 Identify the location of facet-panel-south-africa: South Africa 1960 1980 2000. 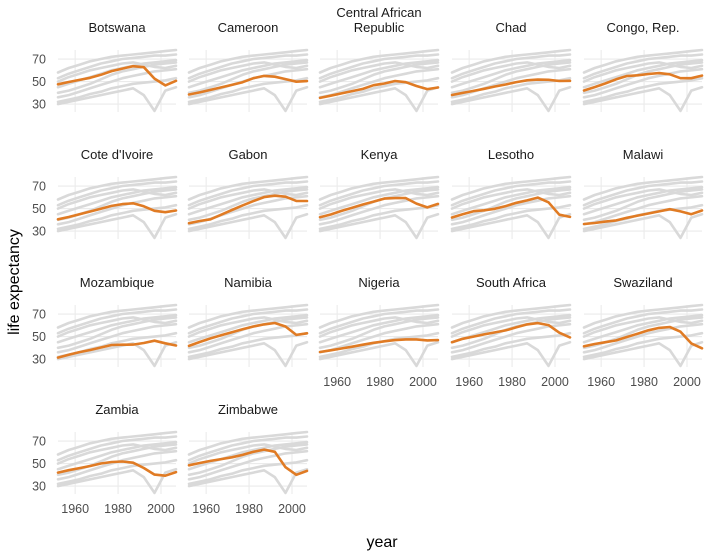
(511, 332).